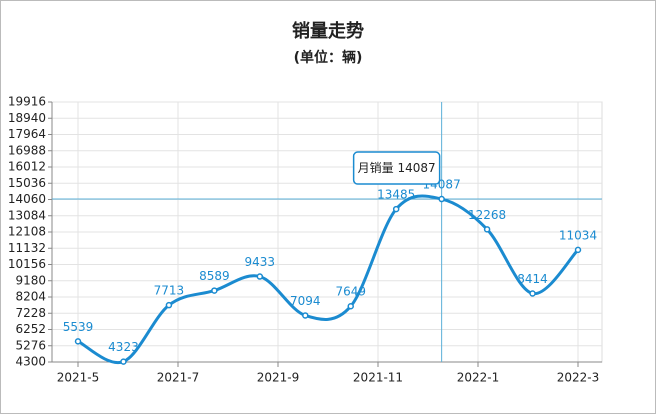 This screenshot has height=415, width=657. What do you see at coordinates (30, 345) in the screenshot?
I see `y-tick-label: 5276` at bounding box center [30, 345].